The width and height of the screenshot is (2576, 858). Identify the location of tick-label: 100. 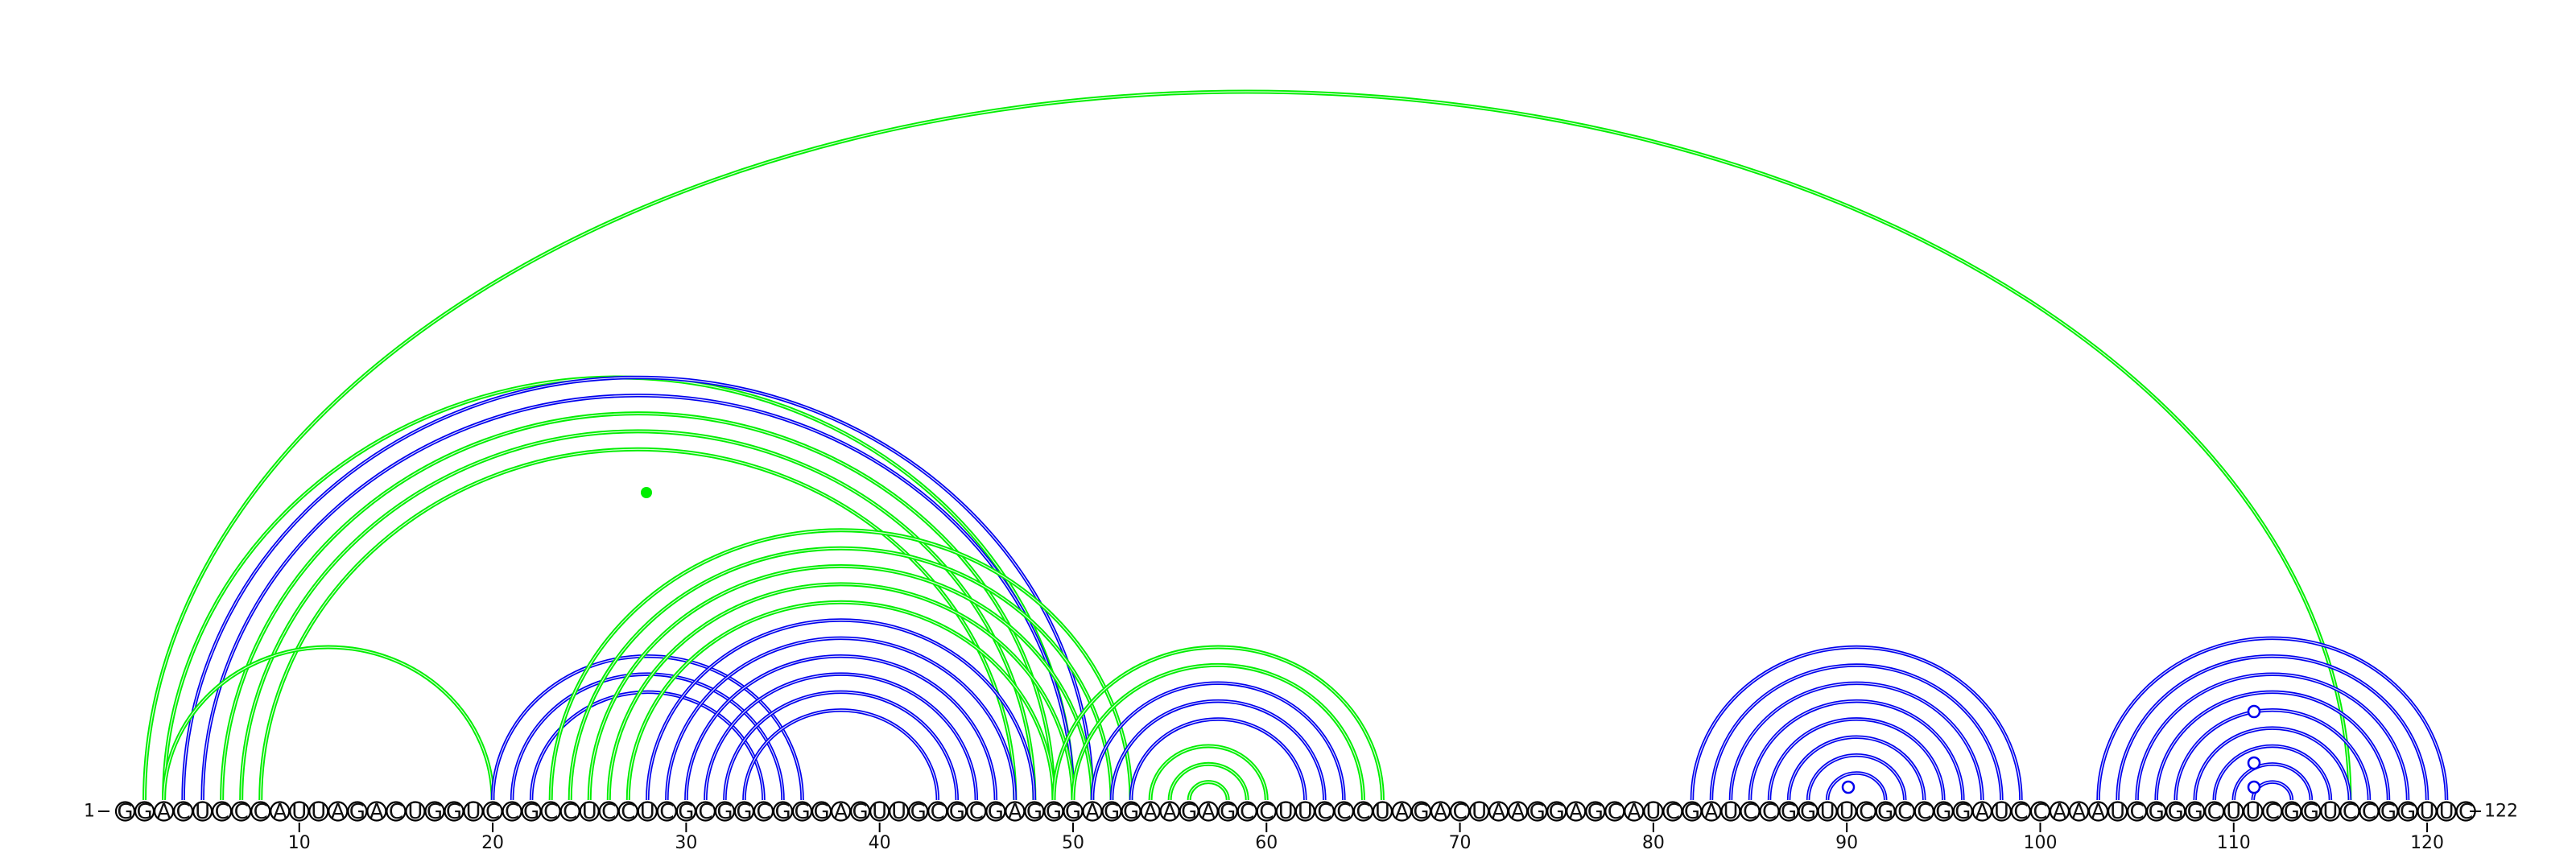
(2040, 843).